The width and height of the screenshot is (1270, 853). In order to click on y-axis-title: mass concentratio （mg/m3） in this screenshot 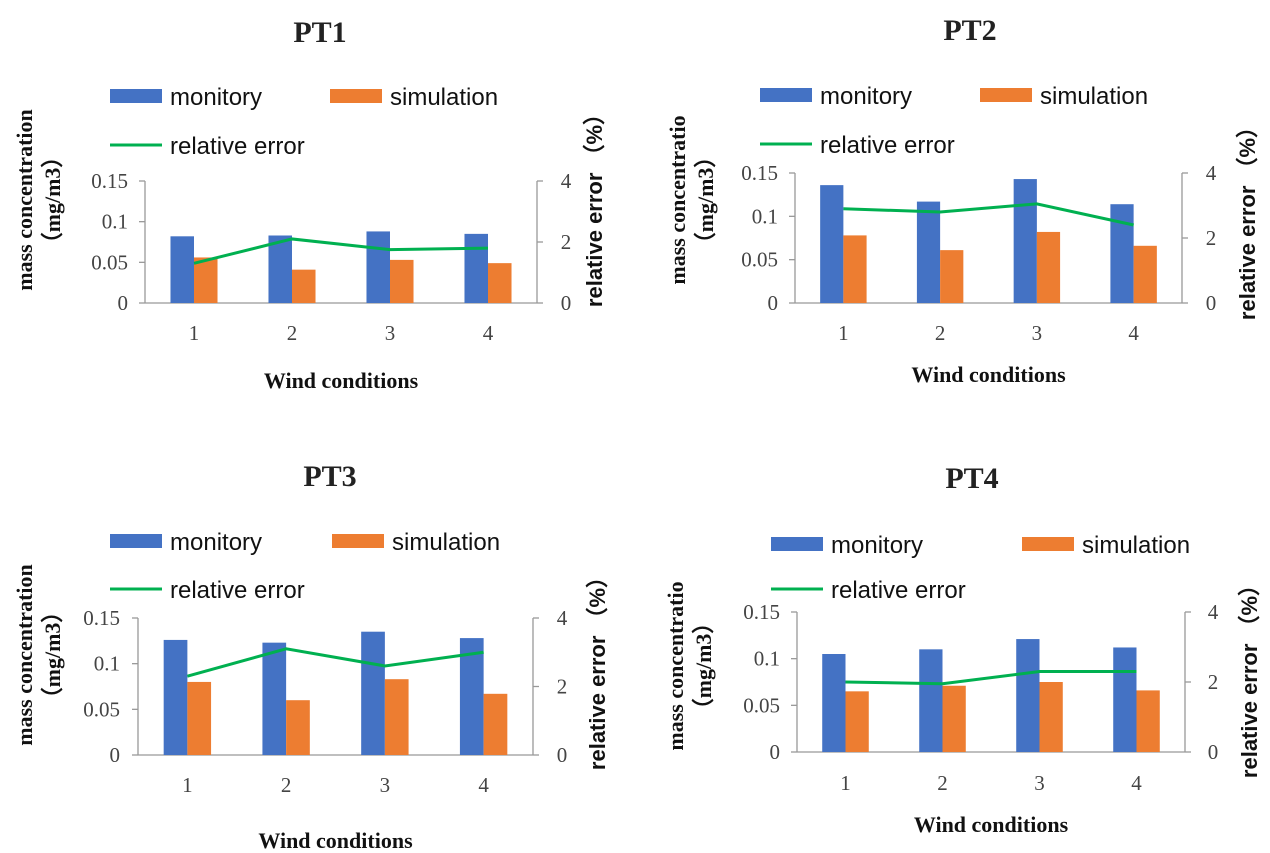, I will do `click(691, 199)`.